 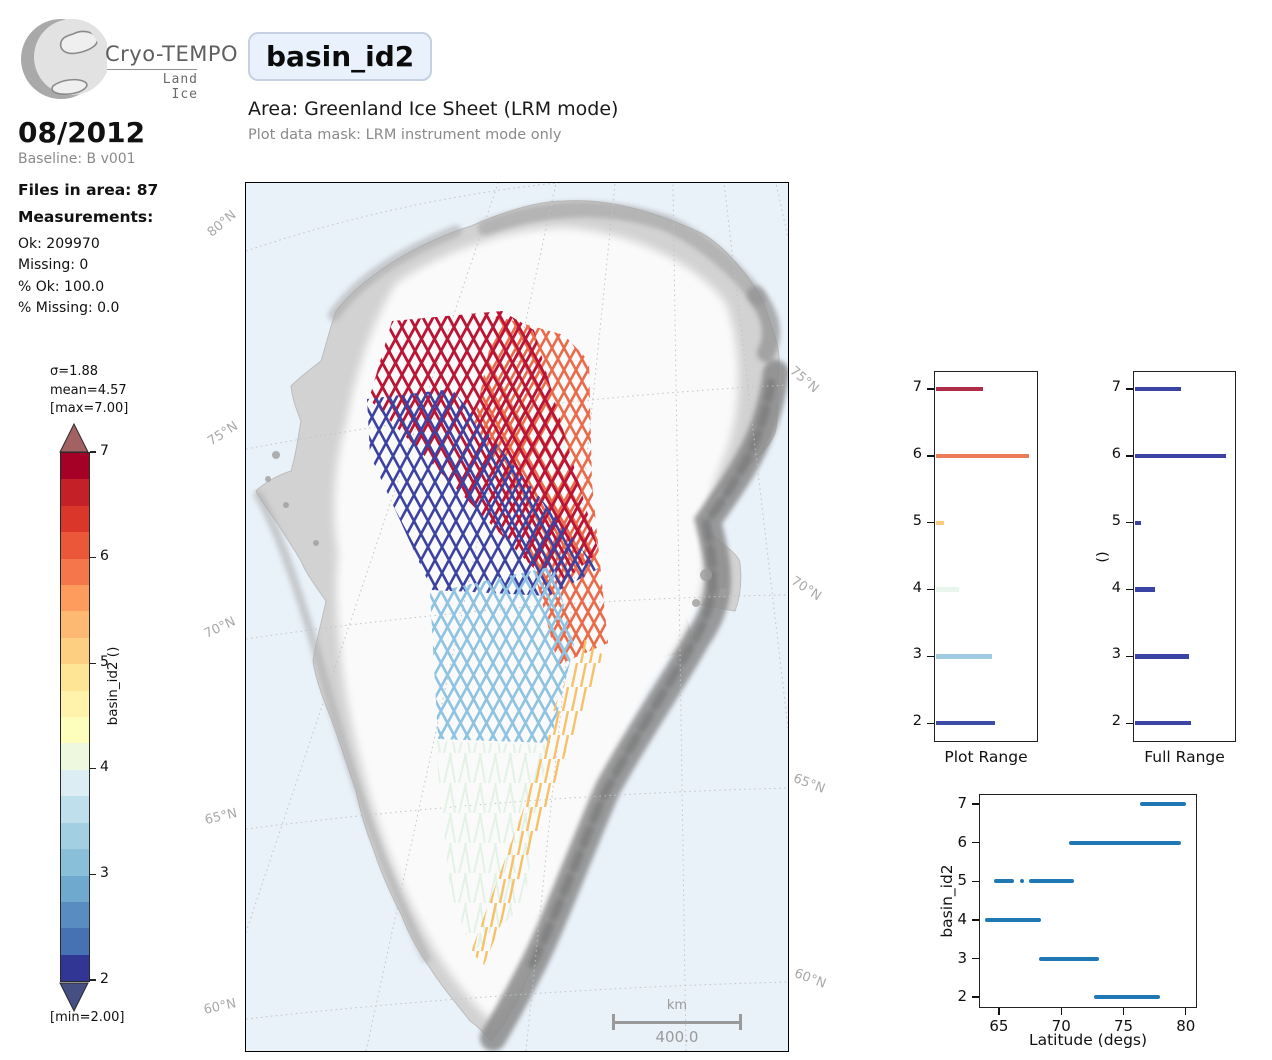 I want to click on stat-missing: Missing: 0, so click(x=53, y=265).